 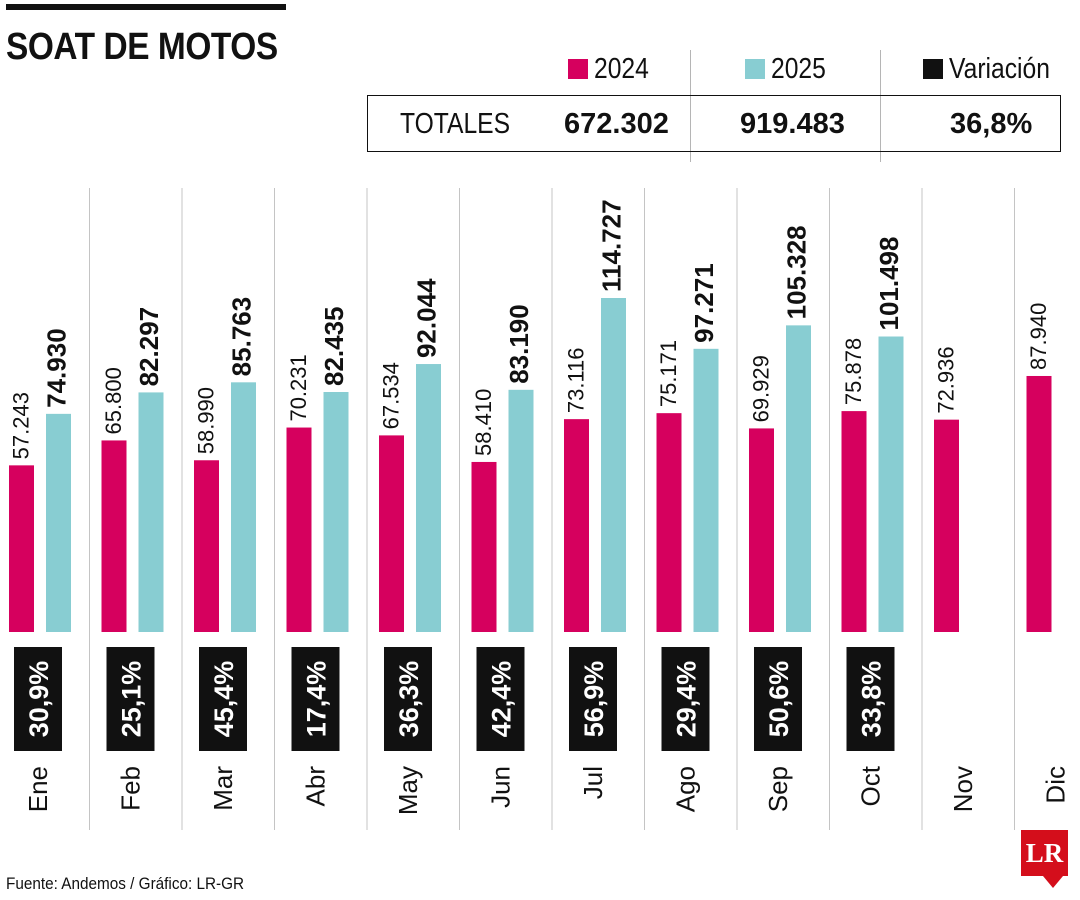 I want to click on month-label-abr: Abr, so click(x=316, y=786).